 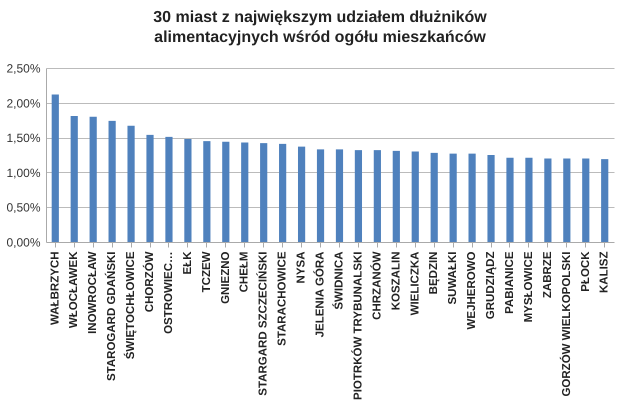 I want to click on x-tick-label: PŁOCK, so click(x=586, y=271).